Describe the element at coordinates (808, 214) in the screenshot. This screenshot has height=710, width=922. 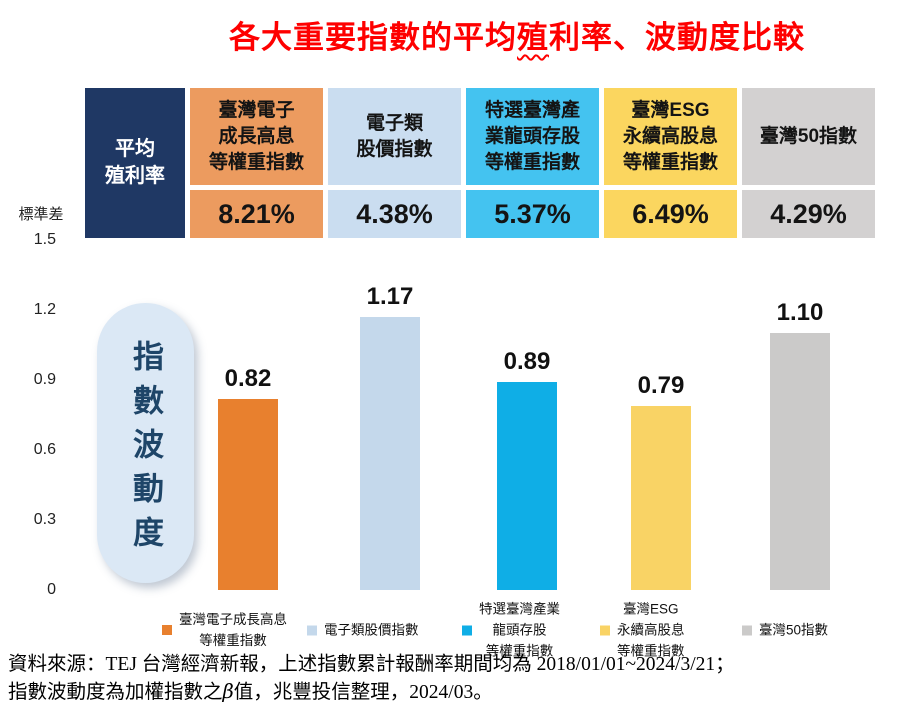
I see `table-value-cell: 4.29%` at that location.